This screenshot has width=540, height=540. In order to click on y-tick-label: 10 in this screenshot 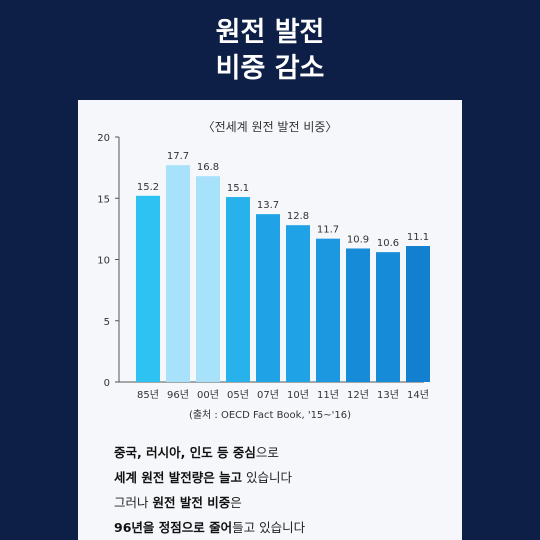, I will do `click(103, 261)`.